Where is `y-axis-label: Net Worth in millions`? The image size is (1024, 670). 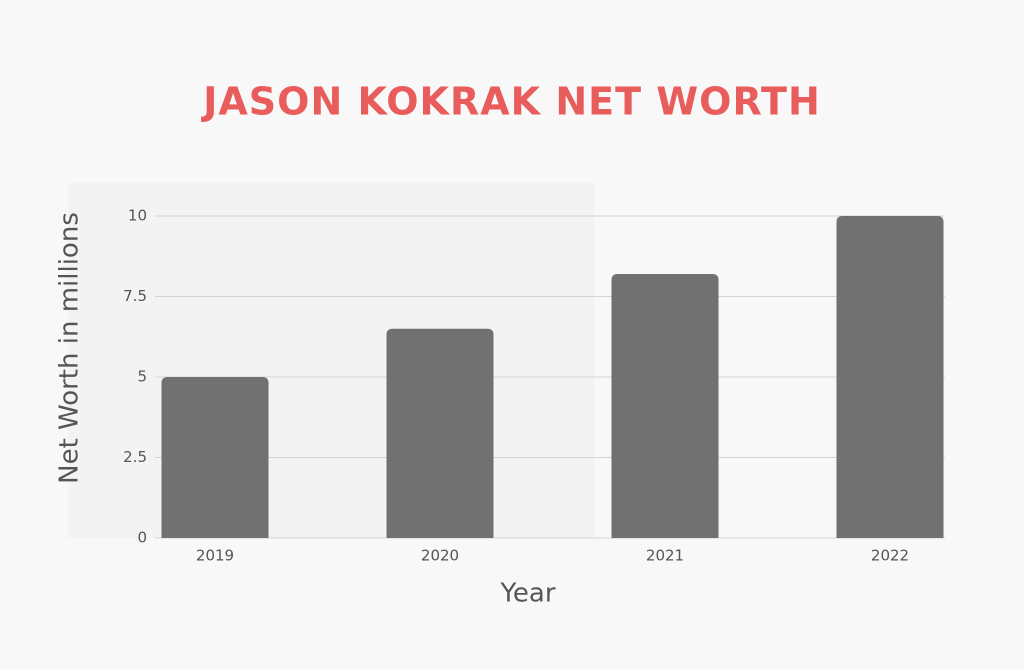
y-axis-label: Net Worth in millions is located at coordinates (70, 348).